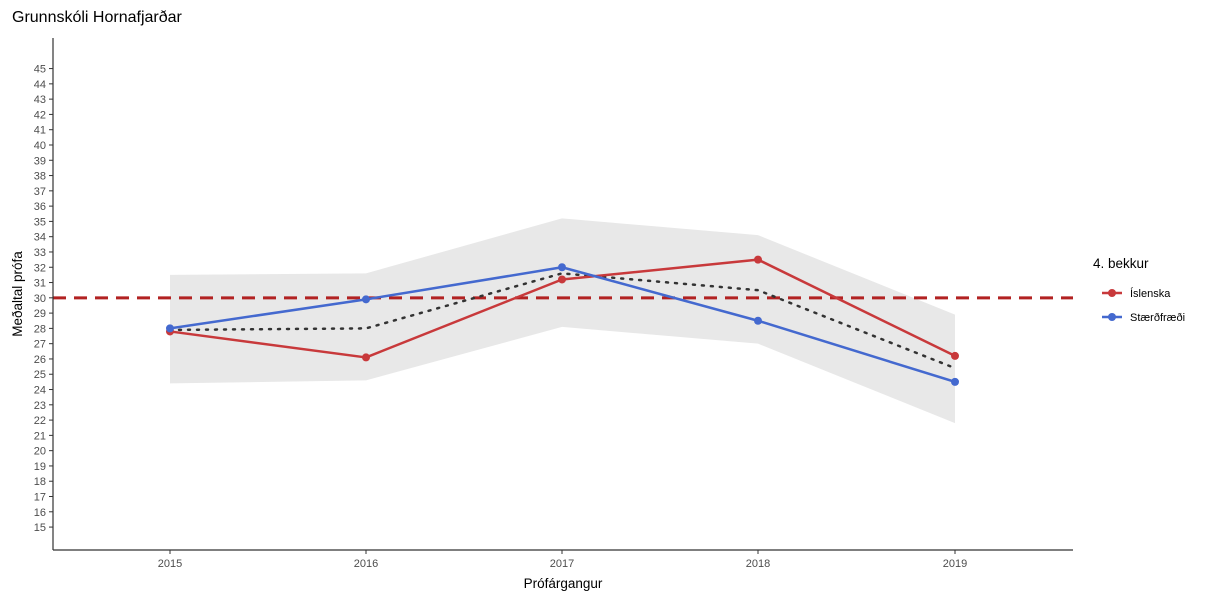 Image resolution: width=1207 pixels, height=596 pixels. I want to click on y-tick-label: 44, so click(40, 85).